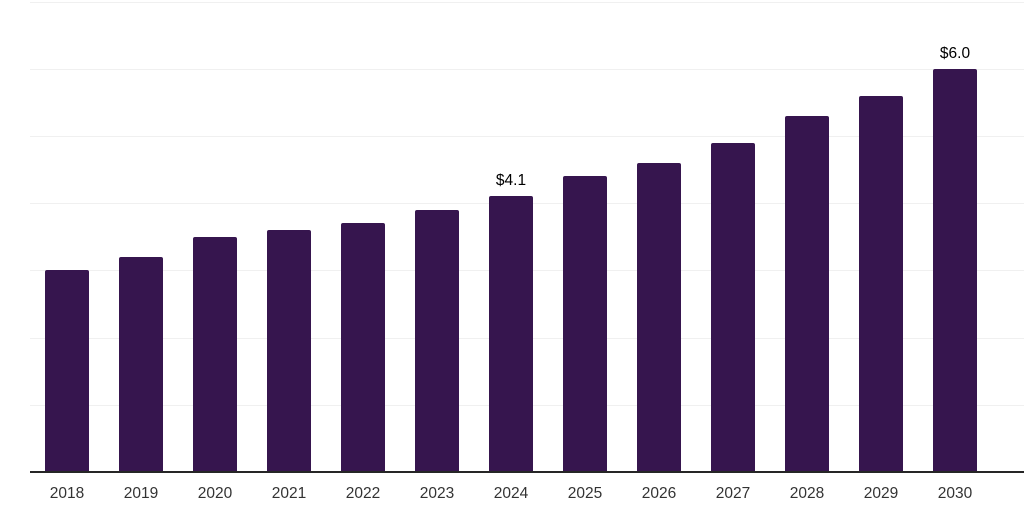  What do you see at coordinates (585, 324) in the screenshot?
I see `bar-2025` at bounding box center [585, 324].